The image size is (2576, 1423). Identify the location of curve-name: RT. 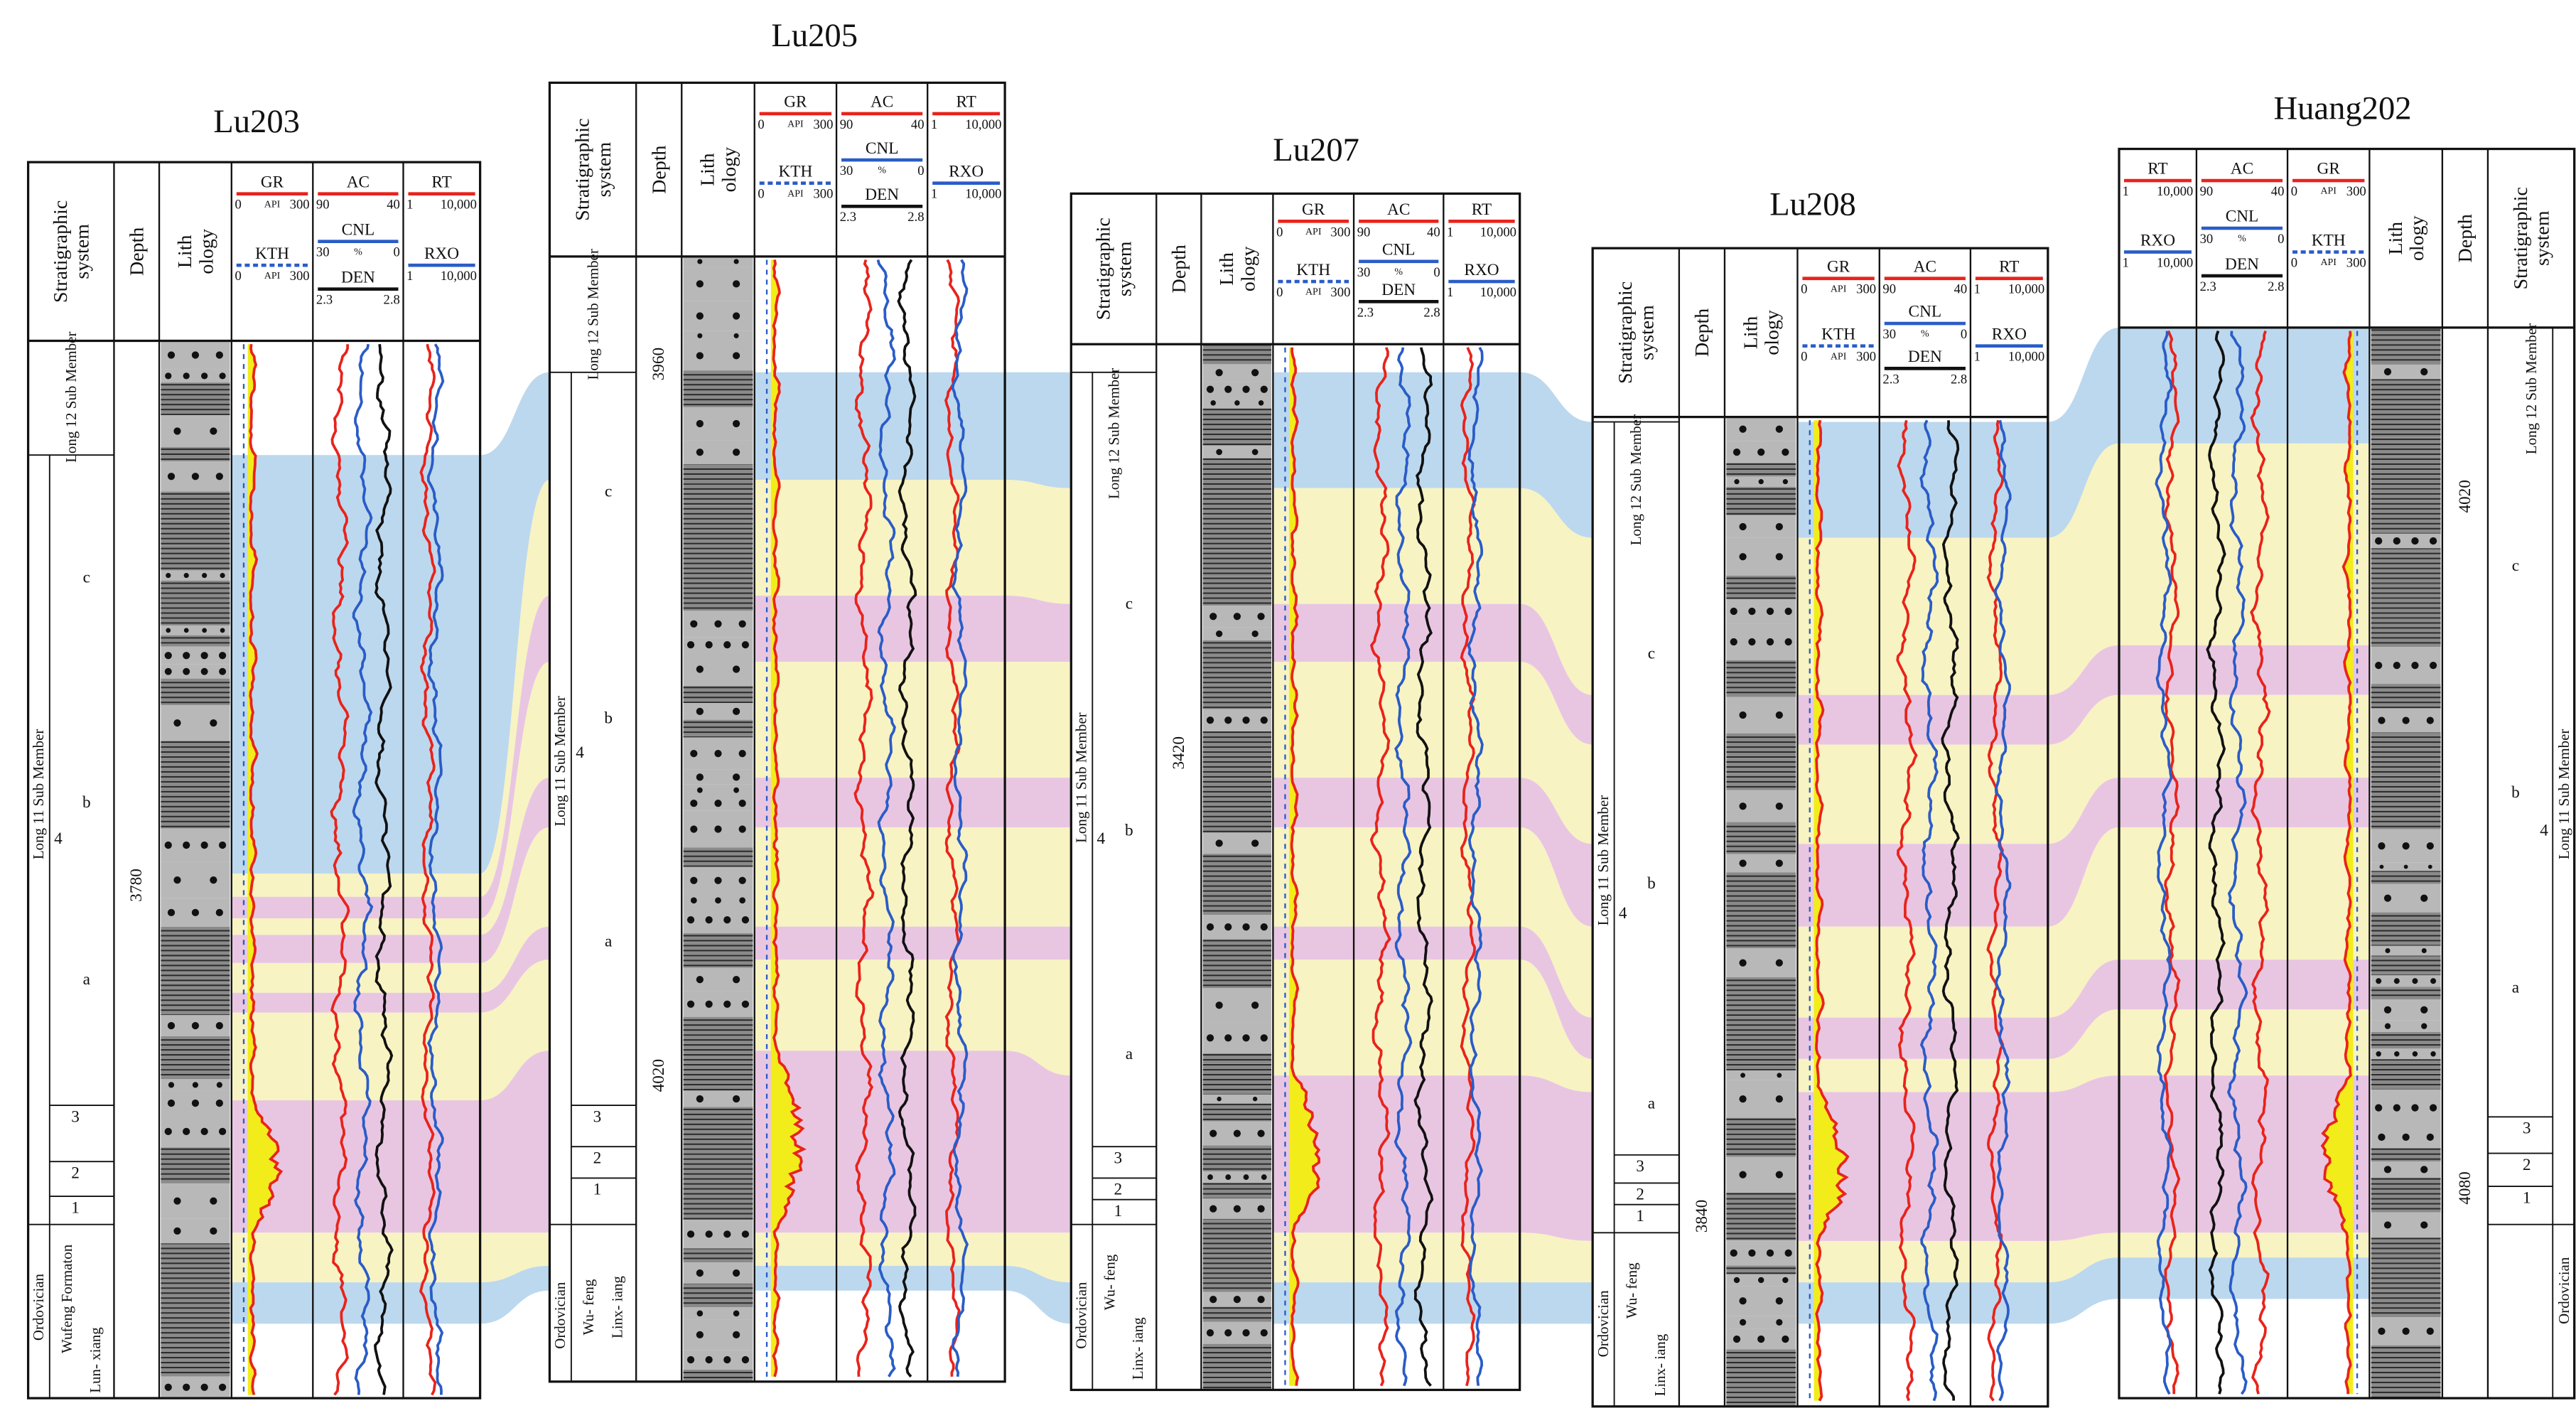
(2009, 266).